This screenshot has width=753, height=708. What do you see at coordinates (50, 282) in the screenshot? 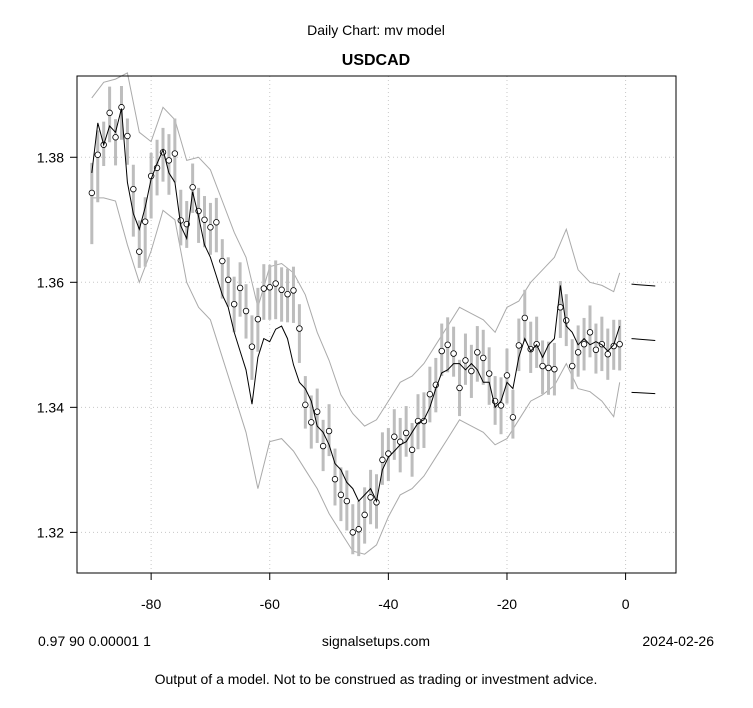
I see `y-tick-label: 1.36` at bounding box center [50, 282].